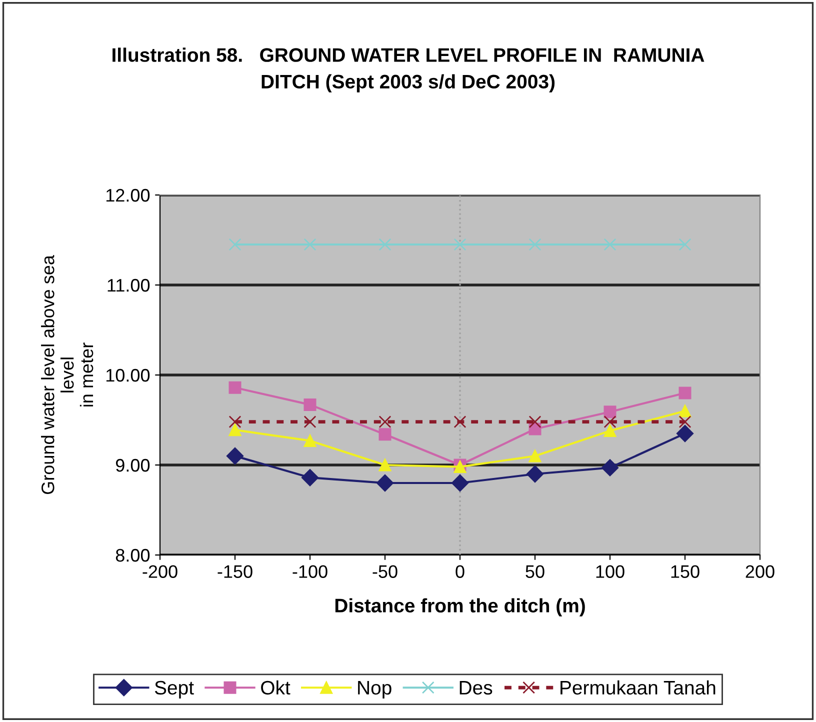  I want to click on x-tick-label: 200, so click(760, 571).